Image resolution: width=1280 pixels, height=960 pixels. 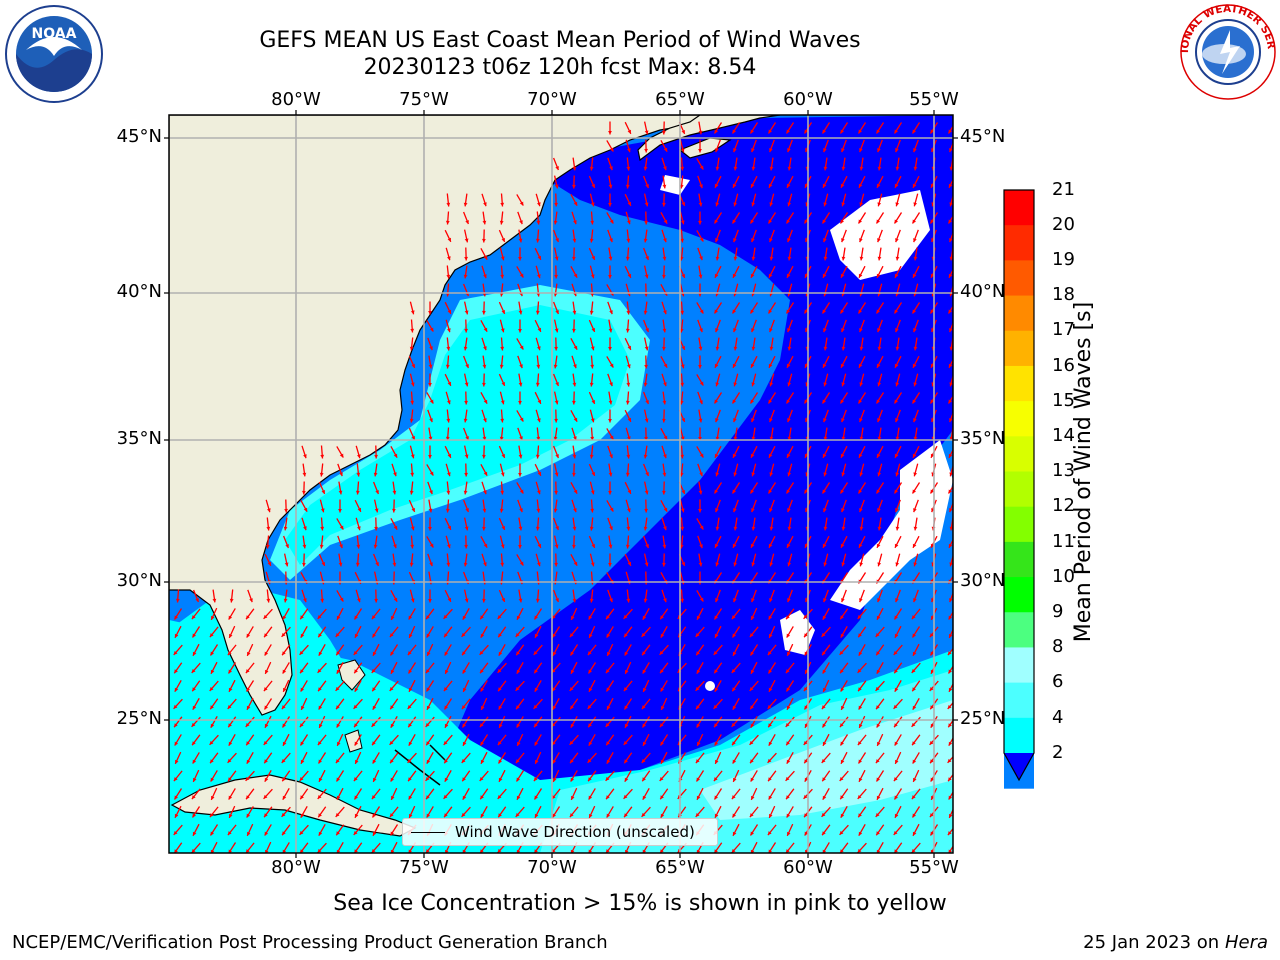 What do you see at coordinates (1063, 365) in the screenshot?
I see `colorbar-tick-16: 16` at bounding box center [1063, 365].